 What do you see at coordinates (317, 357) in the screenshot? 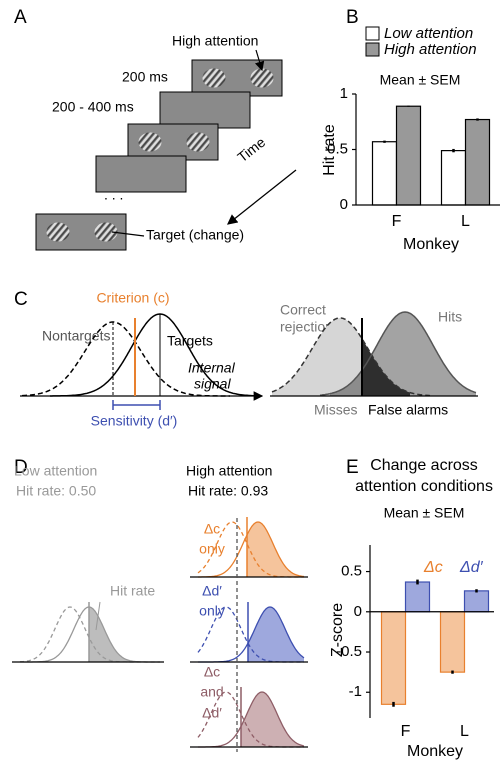
I see `correct-rejections-area` at bounding box center [317, 357].